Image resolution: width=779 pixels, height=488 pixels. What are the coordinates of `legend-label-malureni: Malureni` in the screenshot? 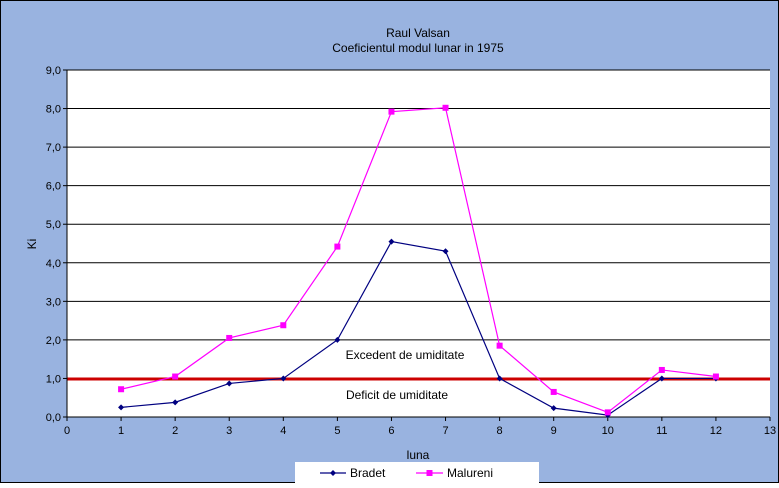 It's located at (470, 473).